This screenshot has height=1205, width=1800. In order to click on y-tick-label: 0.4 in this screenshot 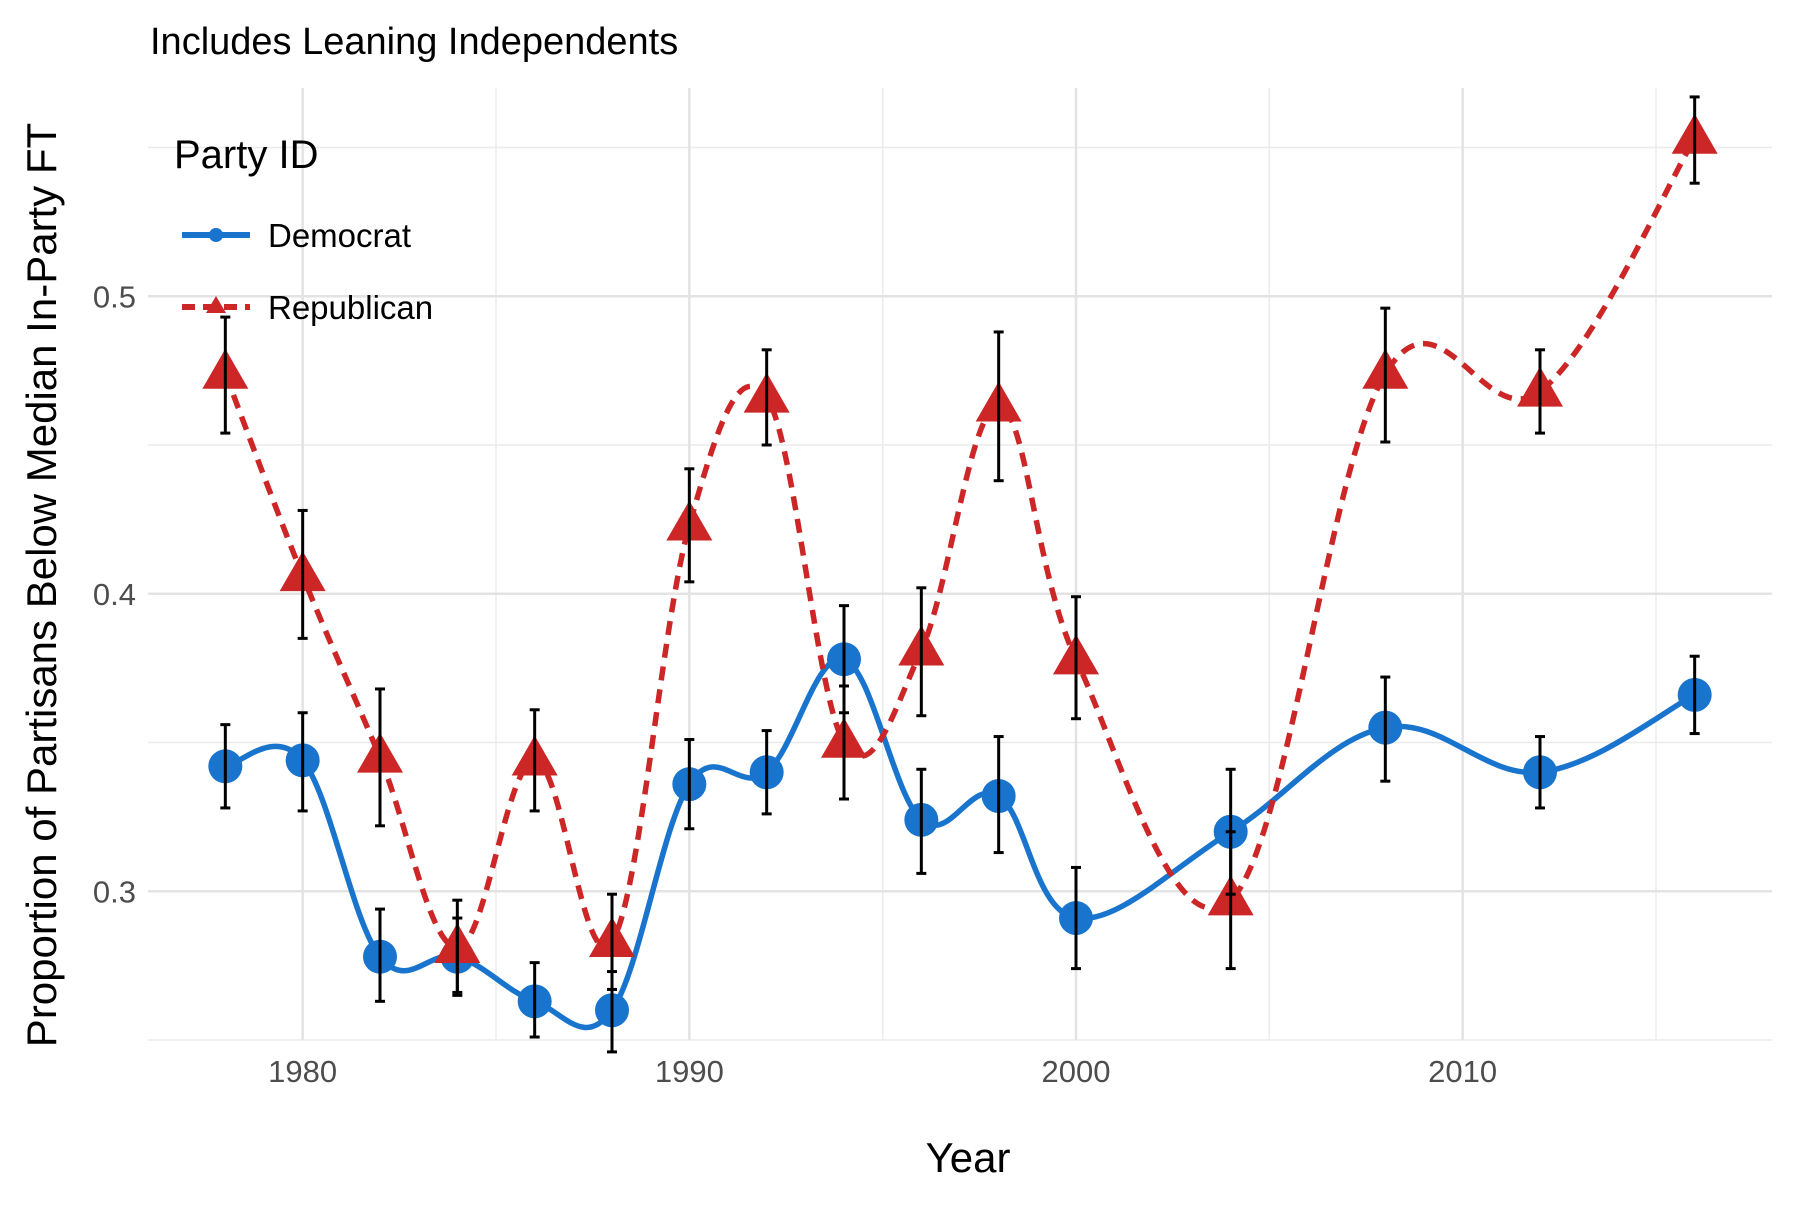, I will do `click(114, 594)`.